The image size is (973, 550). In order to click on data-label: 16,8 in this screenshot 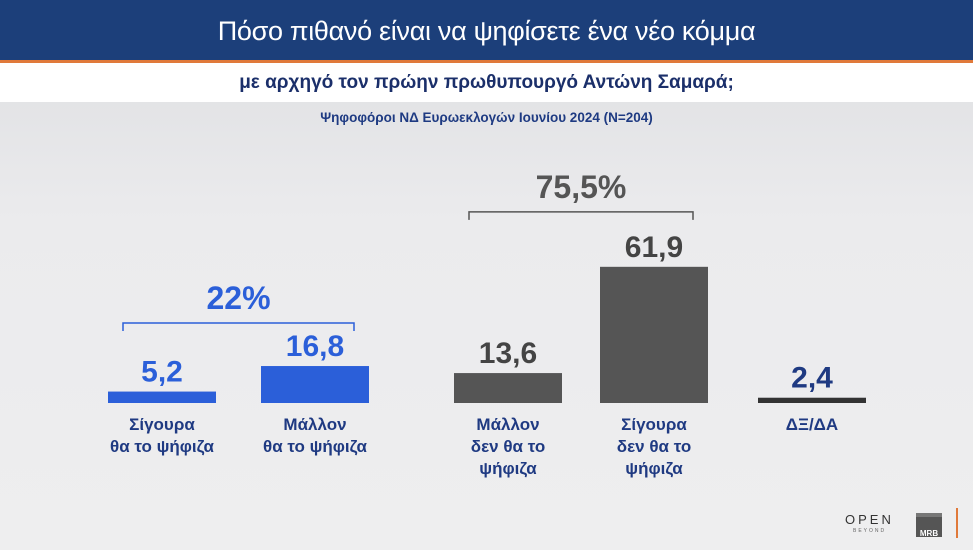, I will do `click(315, 346)`.